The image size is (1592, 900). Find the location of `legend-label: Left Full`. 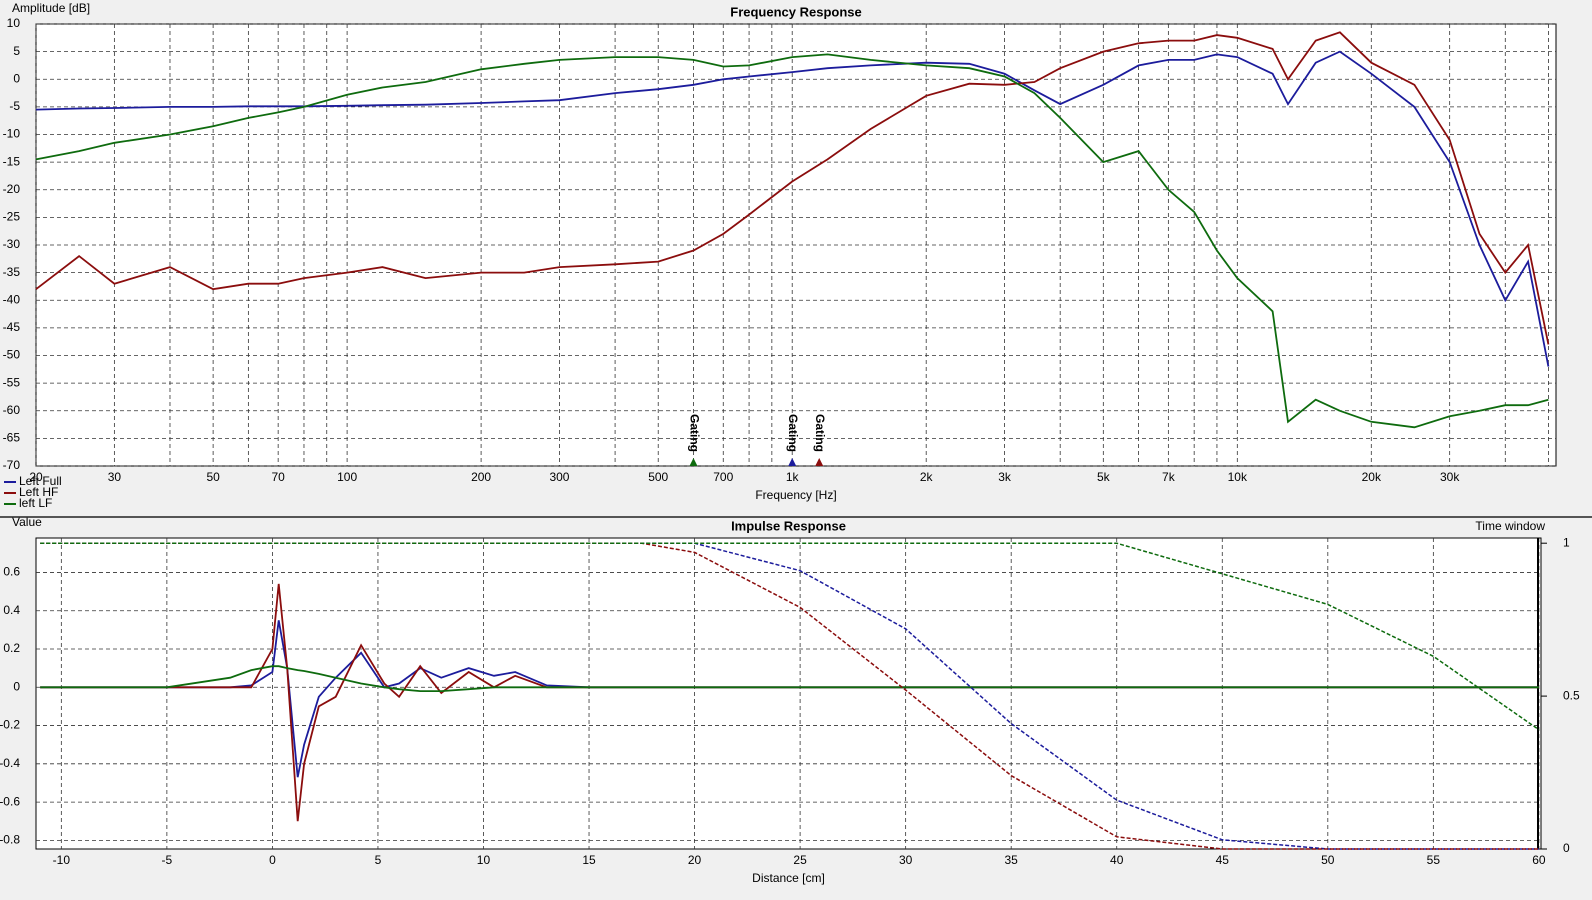

legend-label: Left Full is located at coordinates (40, 481).